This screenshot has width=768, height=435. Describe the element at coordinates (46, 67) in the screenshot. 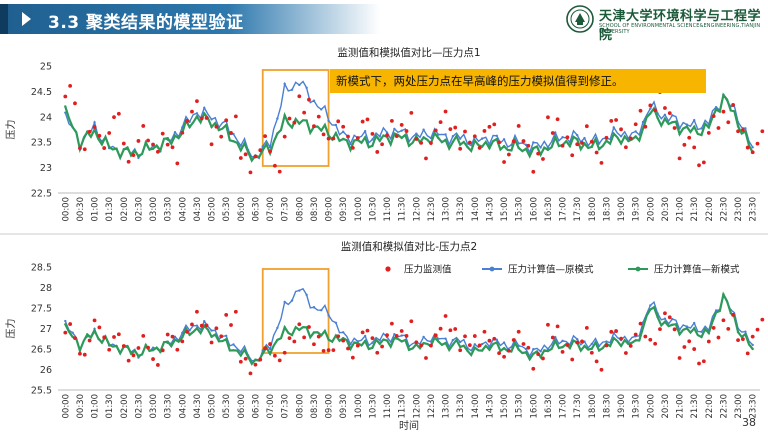

I see `y-tick-label: 25` at that location.